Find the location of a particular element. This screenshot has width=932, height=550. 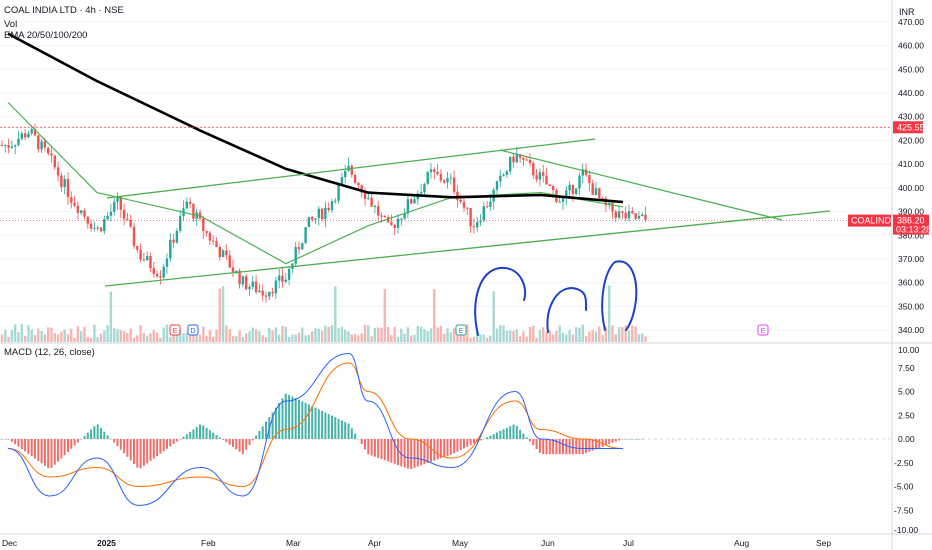

price-axis-tick: 360.00 is located at coordinates (911, 283).